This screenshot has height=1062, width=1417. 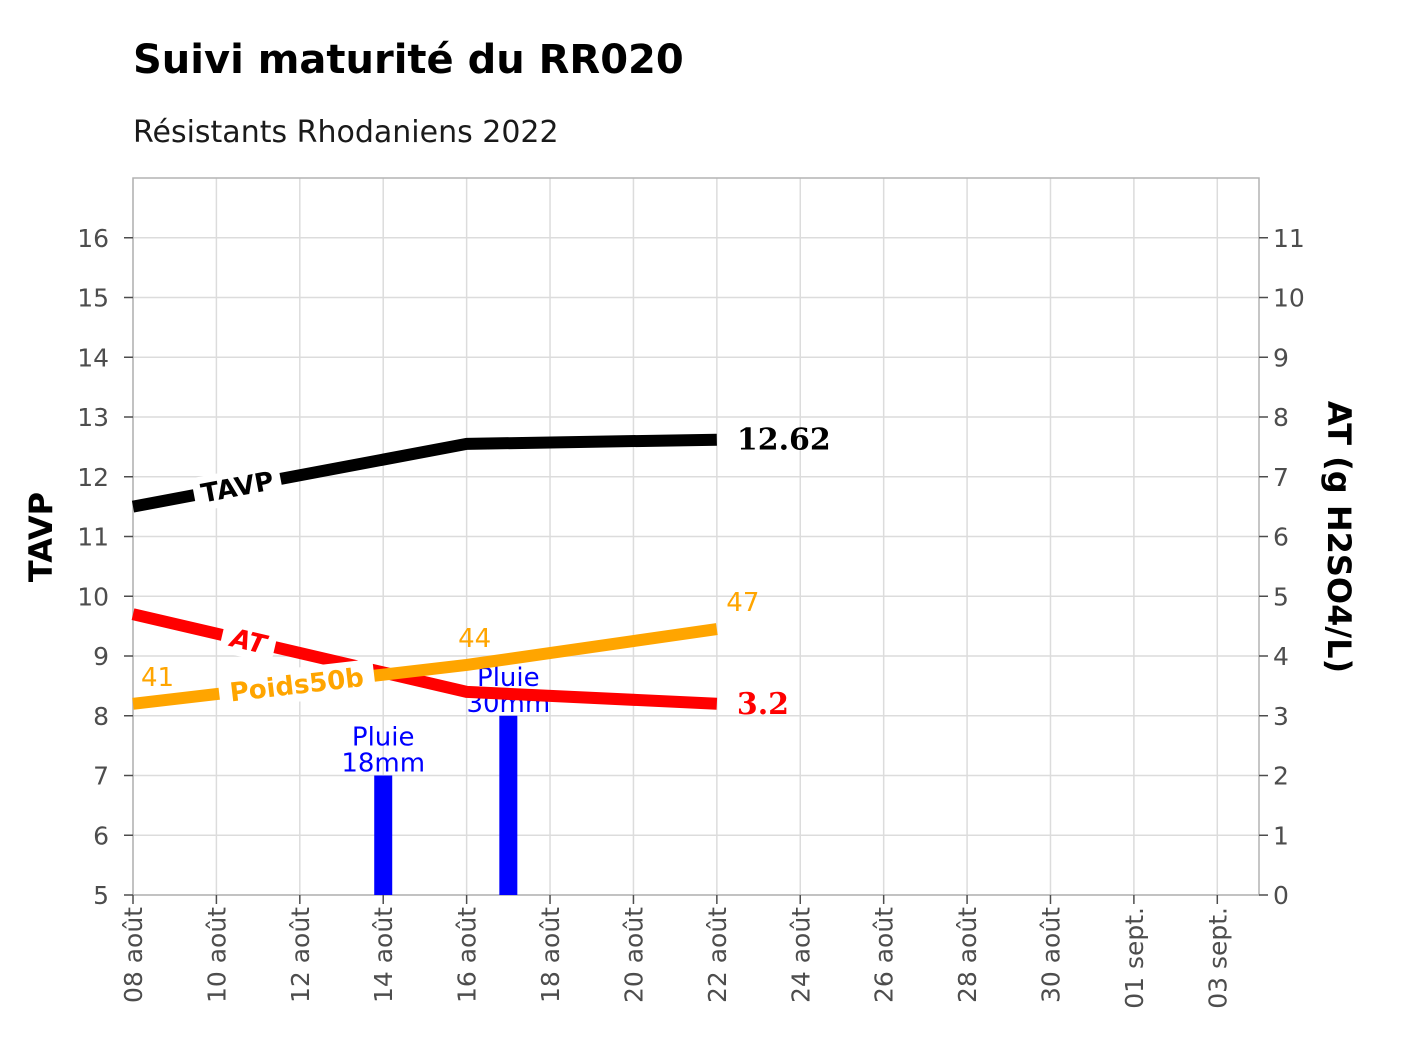 I want to click on x-tick-label: 03 sept., so click(x=1217, y=958).